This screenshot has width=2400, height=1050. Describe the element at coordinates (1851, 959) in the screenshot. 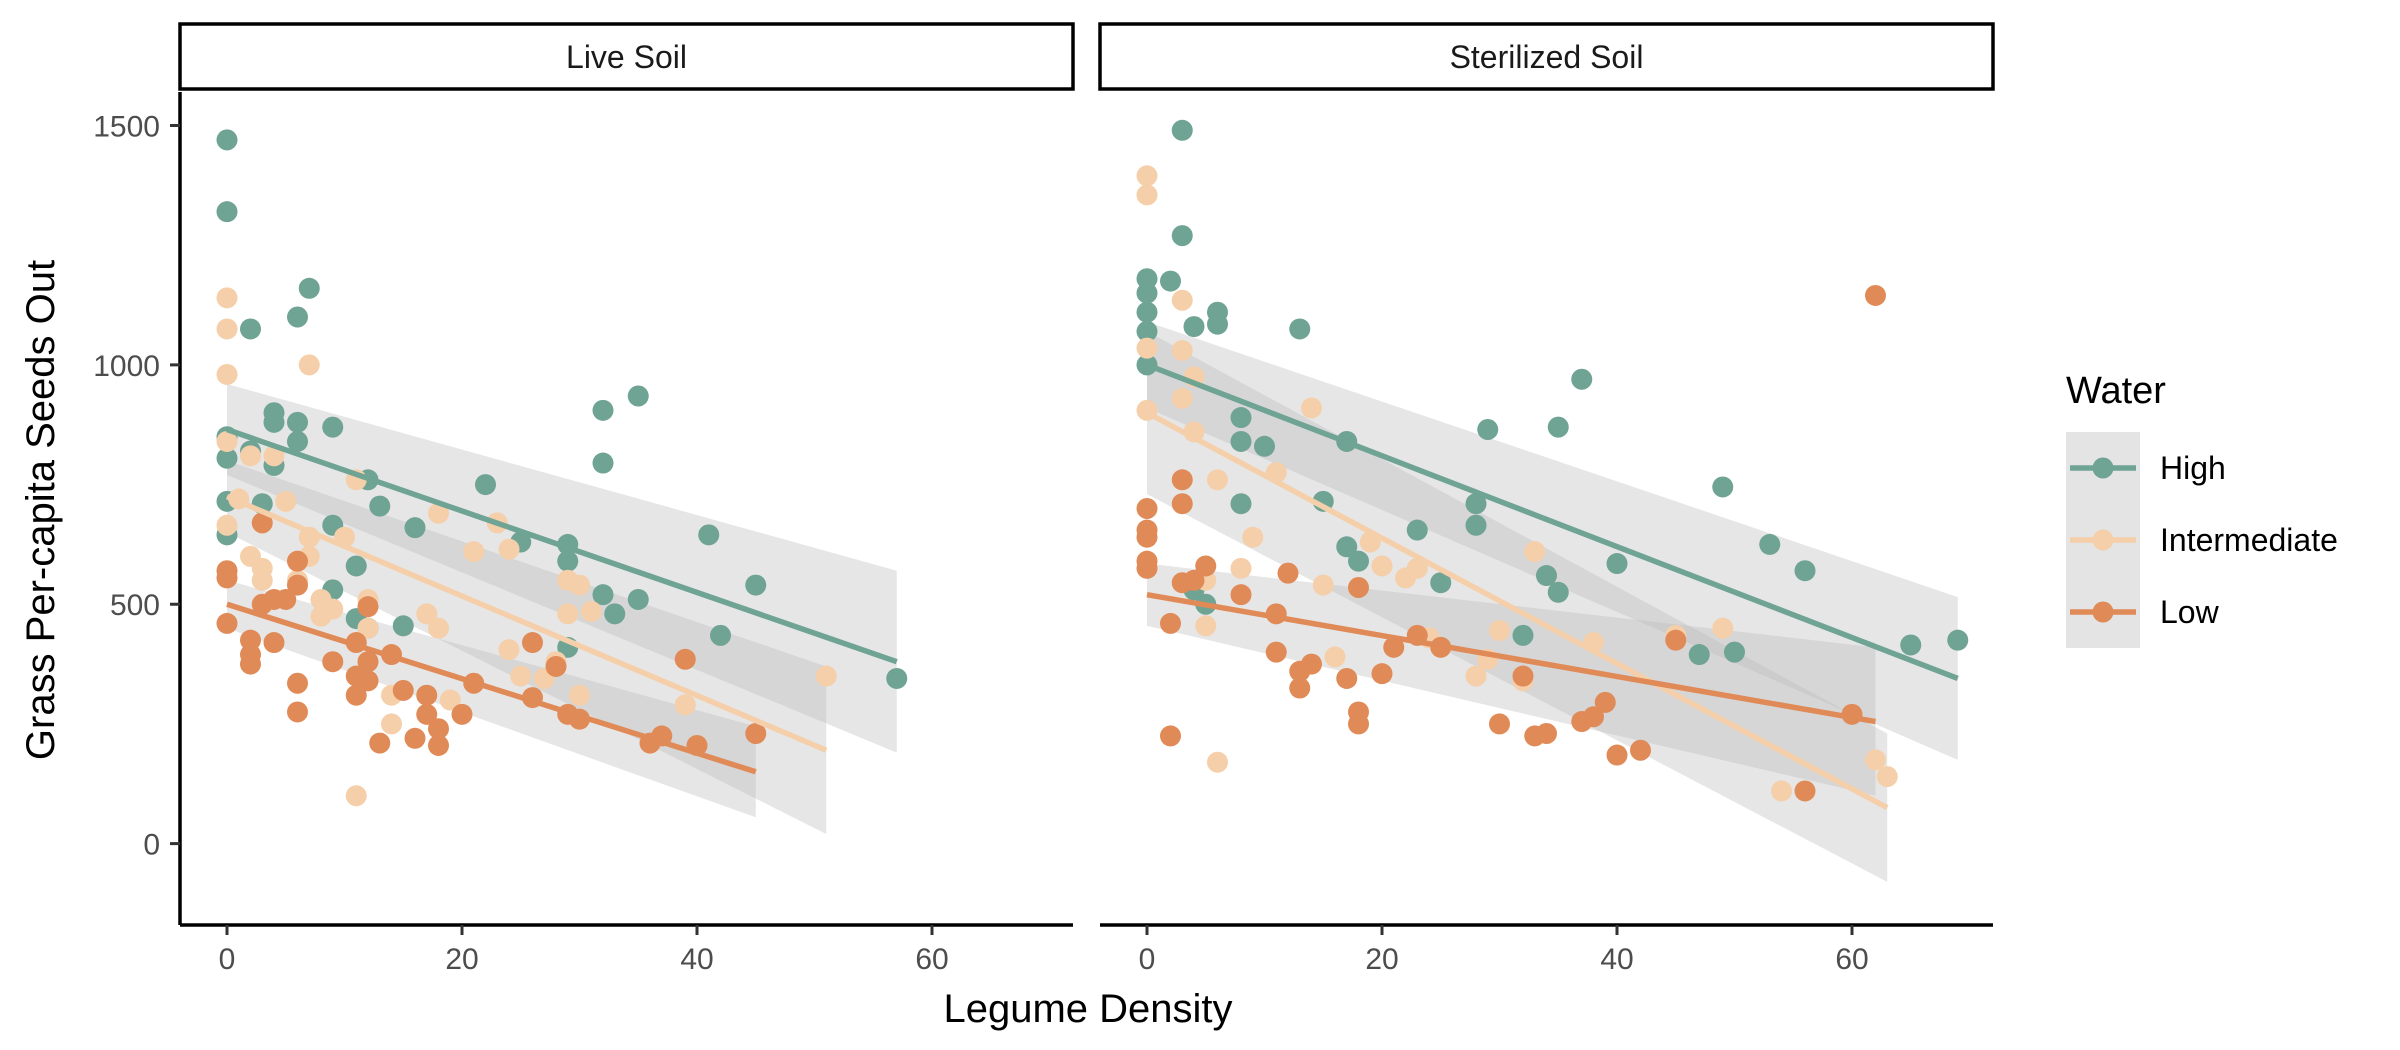

I see `x-tick-label: 60` at that location.